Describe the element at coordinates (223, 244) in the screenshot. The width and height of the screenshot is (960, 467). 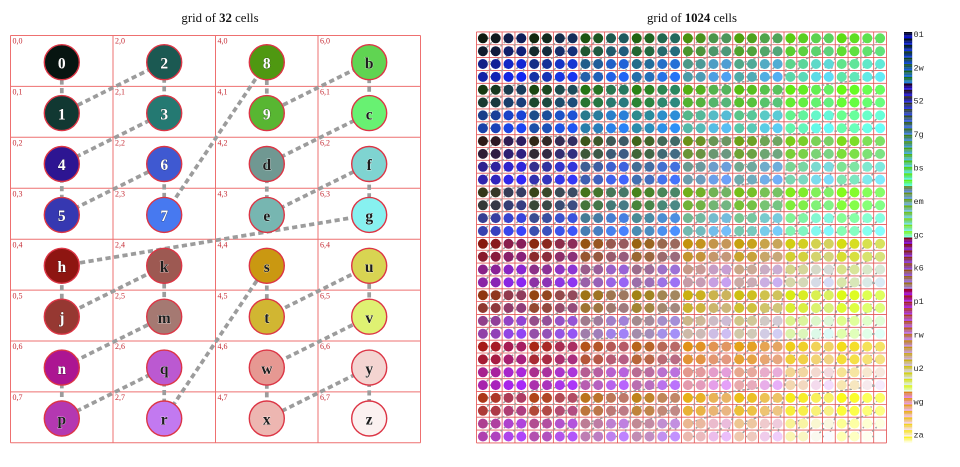
I see `svg-text: 4,4` at that location.